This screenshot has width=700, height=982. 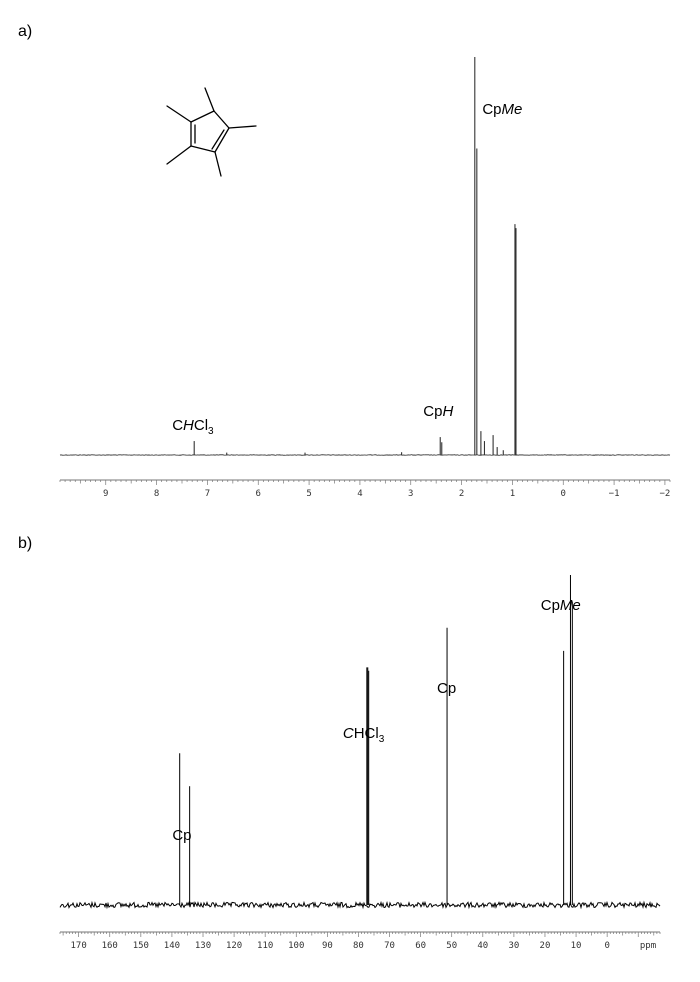 What do you see at coordinates (364, 735) in the screenshot?
I see `peak-annotation-b-1: CHCl3` at bounding box center [364, 735].